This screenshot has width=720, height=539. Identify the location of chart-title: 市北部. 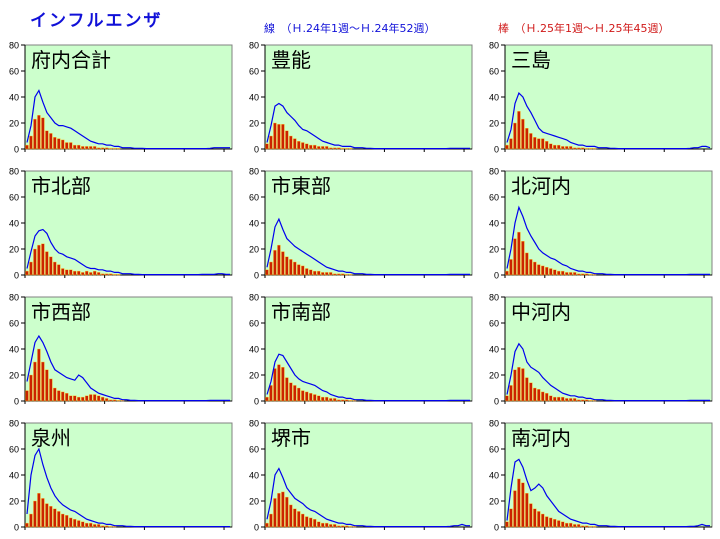
(61, 186).